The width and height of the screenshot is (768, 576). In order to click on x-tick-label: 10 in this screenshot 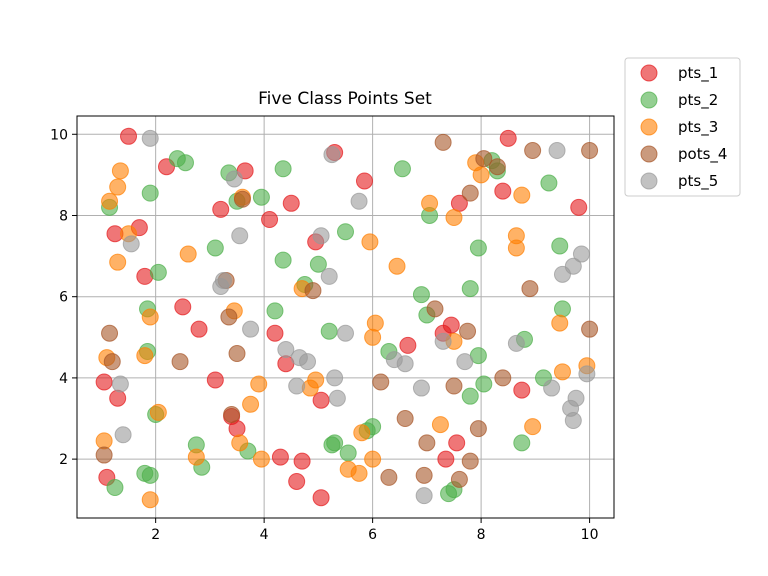, I will do `click(590, 535)`.